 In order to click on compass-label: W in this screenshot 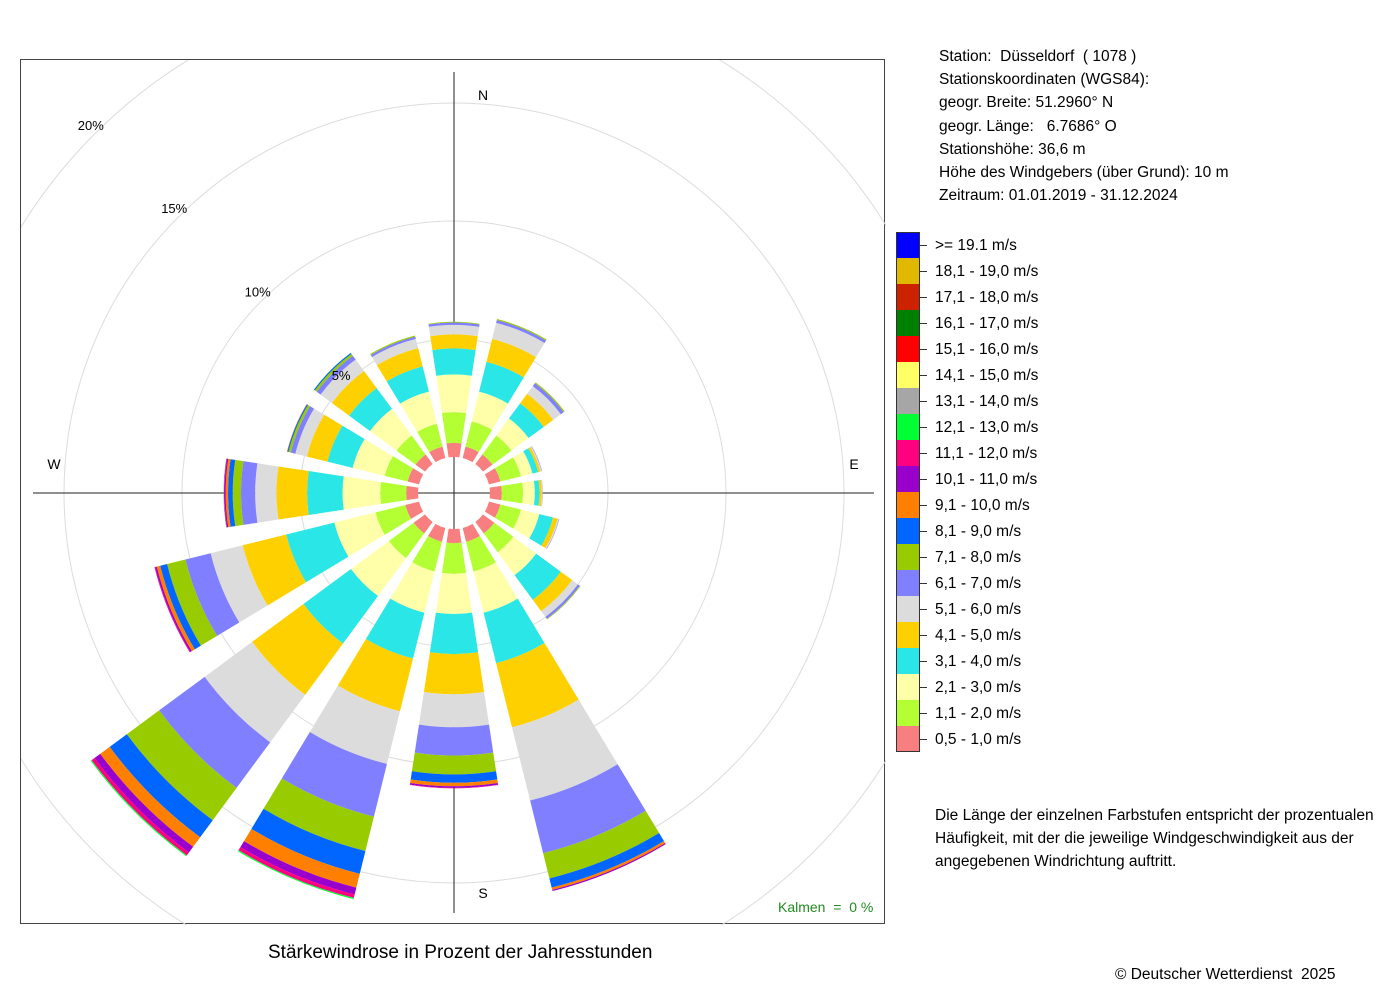, I will do `click(54, 464)`.